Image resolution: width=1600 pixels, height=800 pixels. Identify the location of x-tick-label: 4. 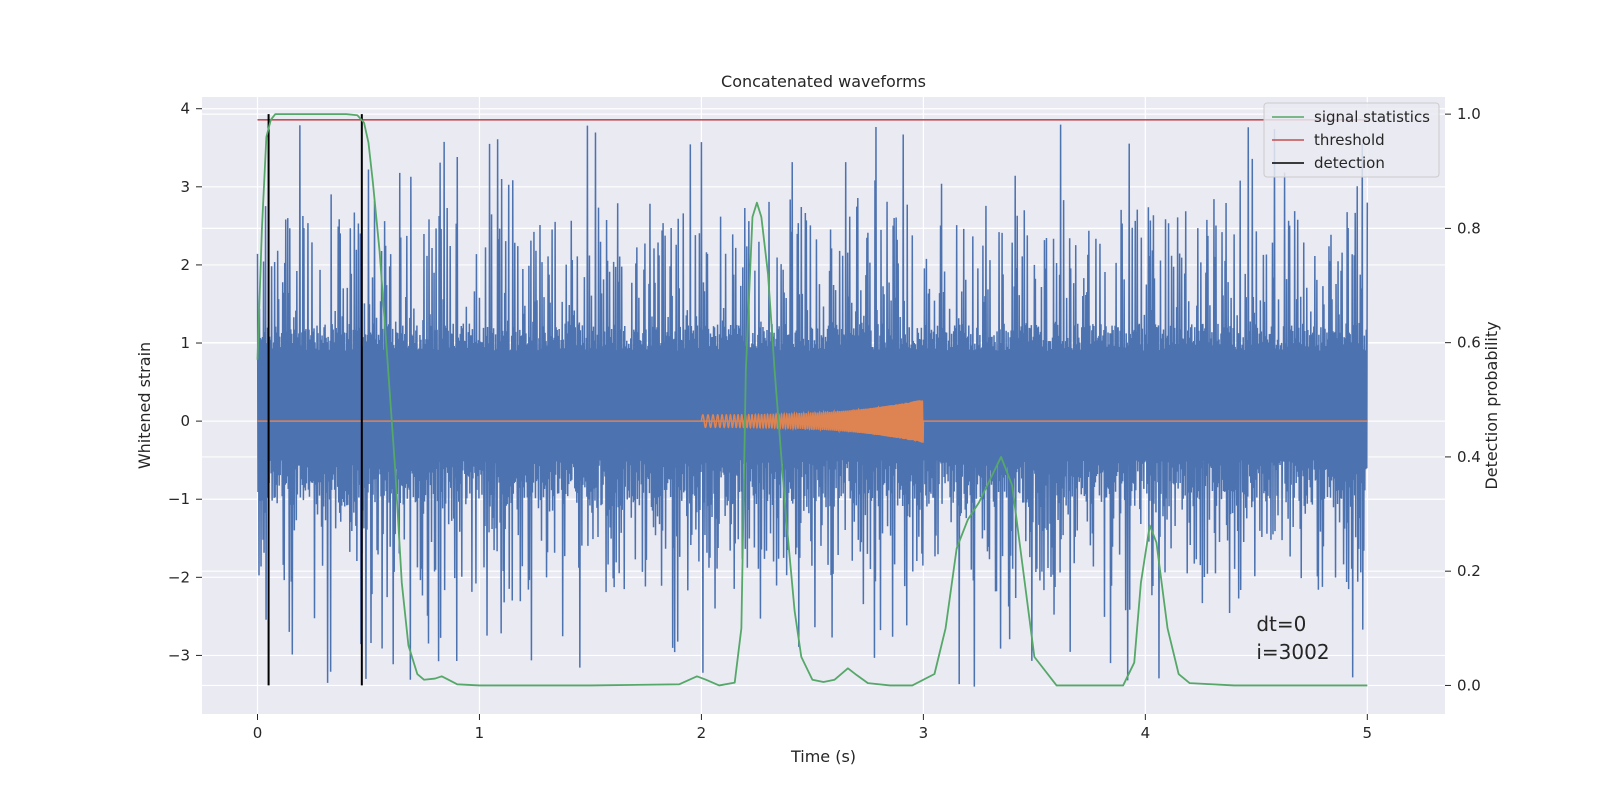
(1146, 733).